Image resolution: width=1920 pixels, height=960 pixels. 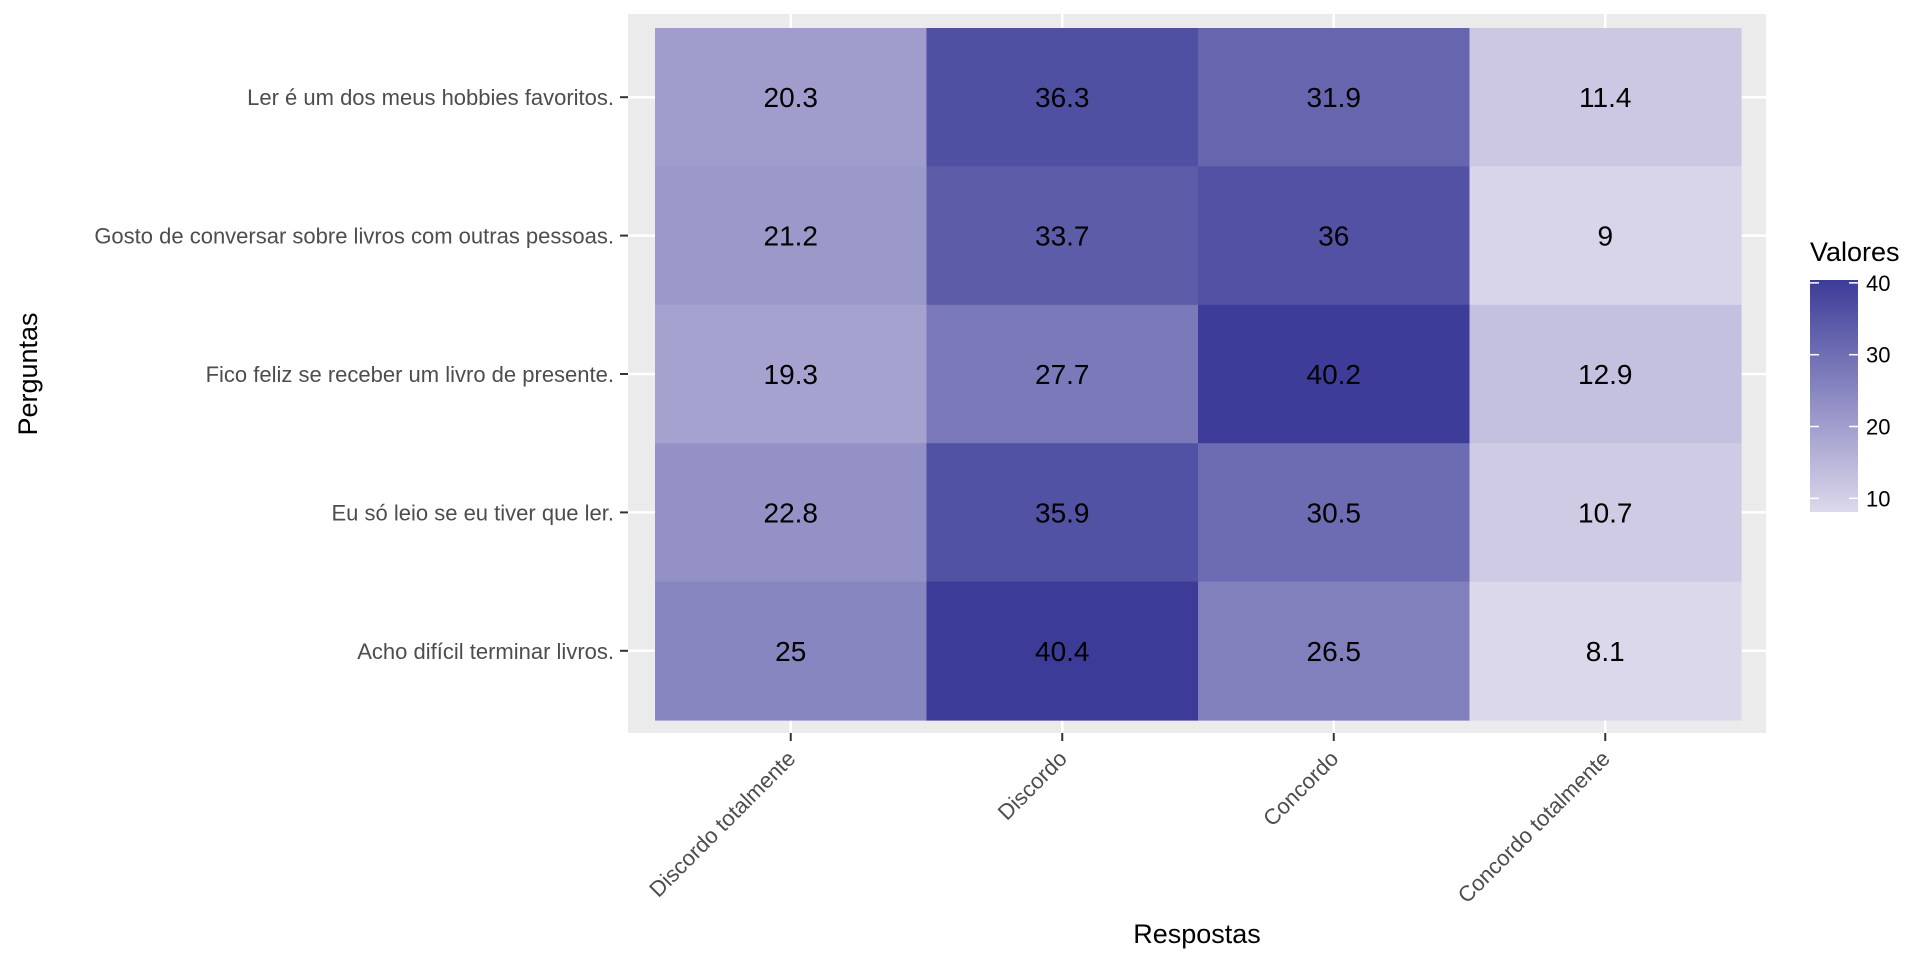 What do you see at coordinates (1032, 785) in the screenshot?
I see `x-tick-label: Discordo` at bounding box center [1032, 785].